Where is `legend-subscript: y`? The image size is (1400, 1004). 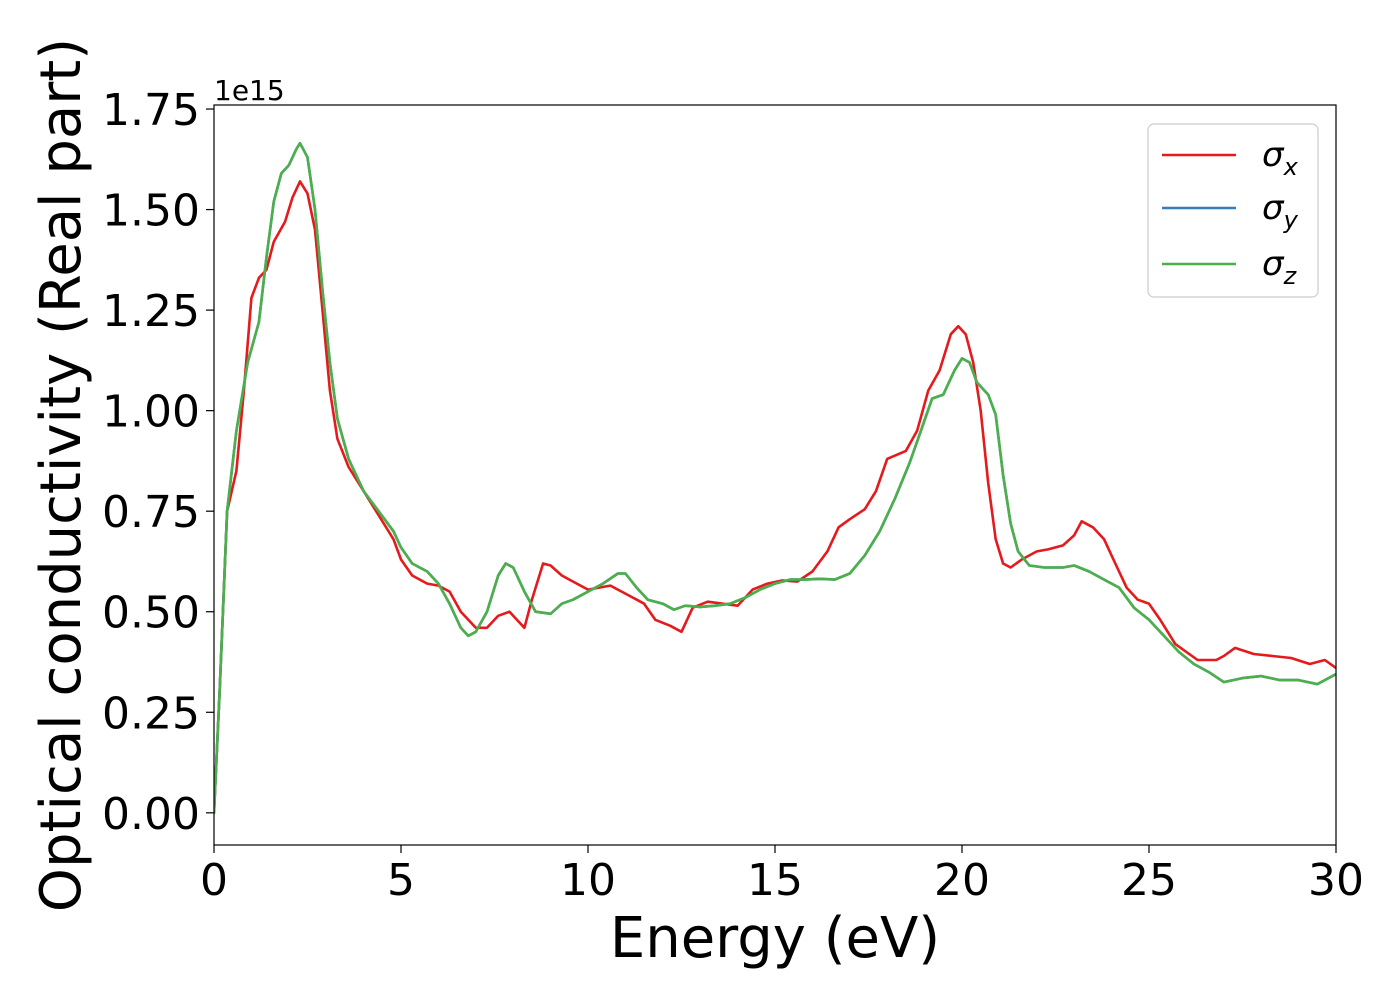
legend-subscript: y is located at coordinates (1291, 220).